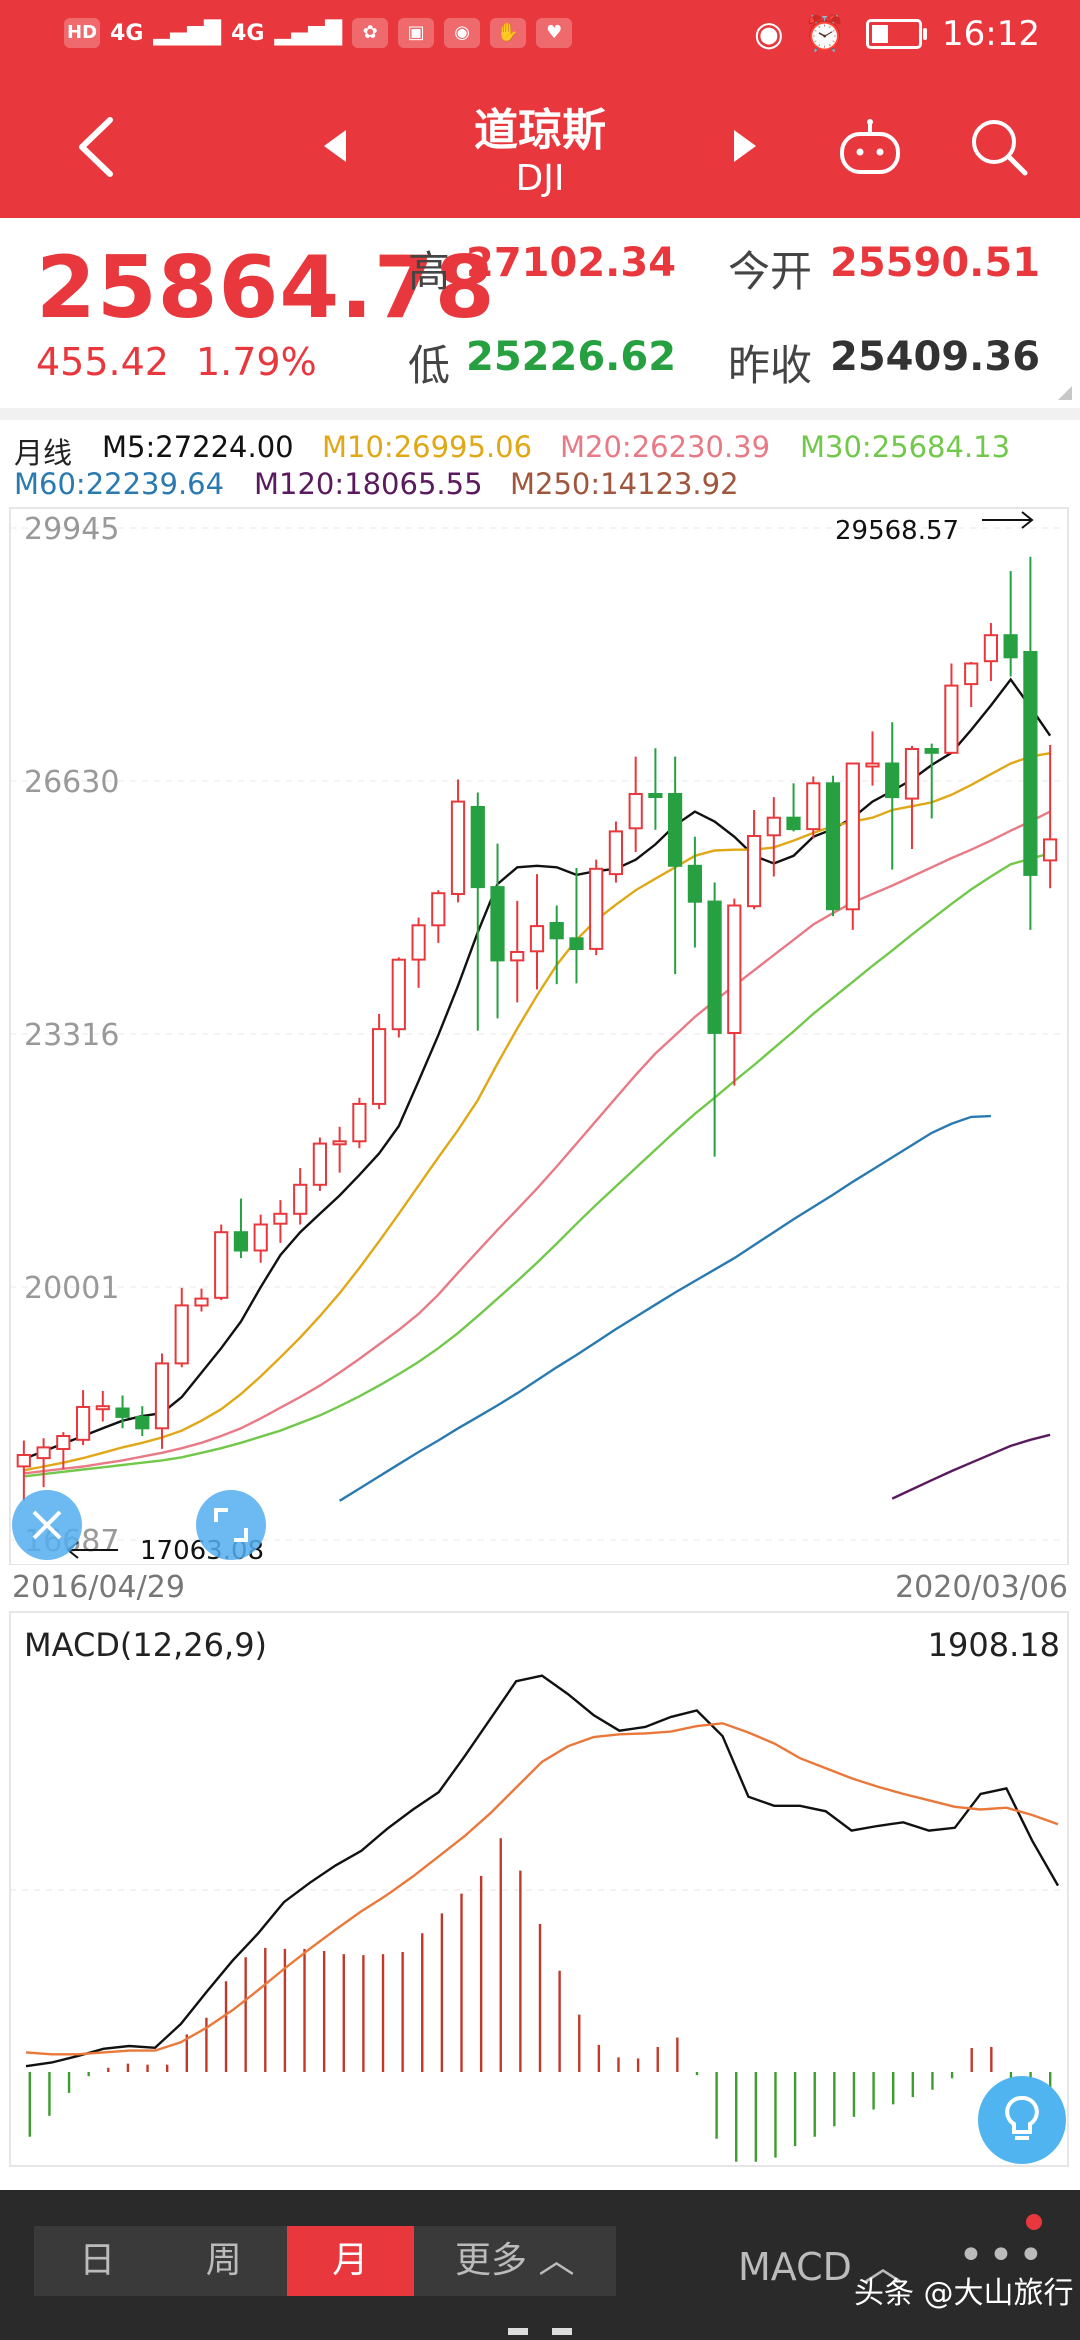  What do you see at coordinates (1065, 393) in the screenshot?
I see `expand-corner-icon` at bounding box center [1065, 393].